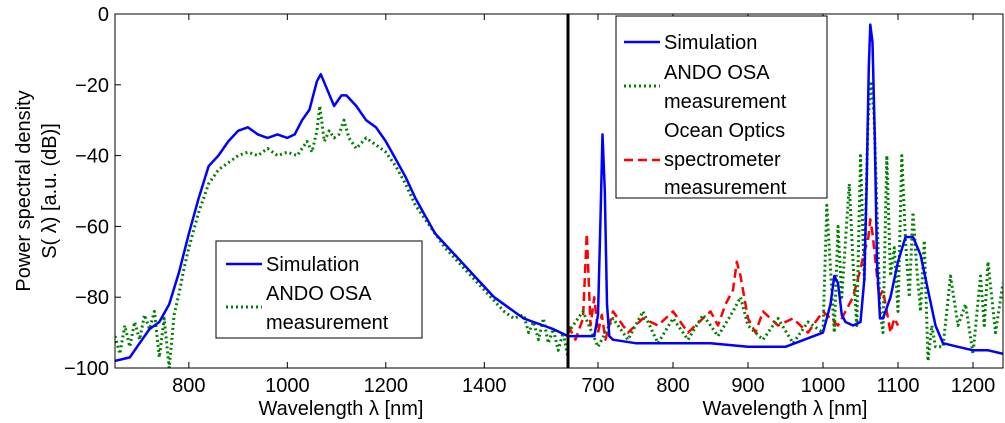  What do you see at coordinates (341, 409) in the screenshot?
I see `left-x-axis-label: Wavelength λ [nm]` at bounding box center [341, 409].